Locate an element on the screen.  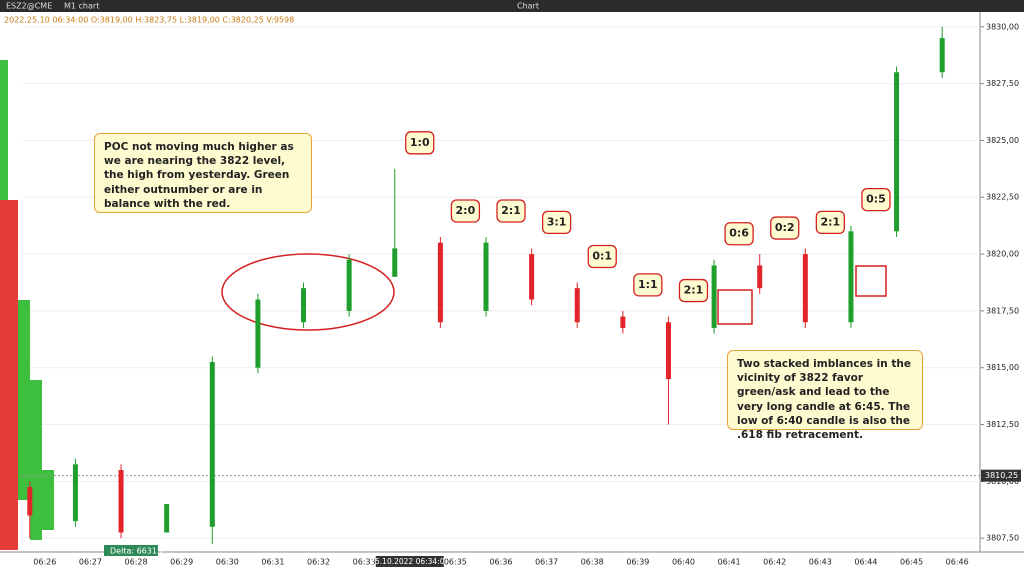
x-tick-label: 06:31 is located at coordinates (272, 562).